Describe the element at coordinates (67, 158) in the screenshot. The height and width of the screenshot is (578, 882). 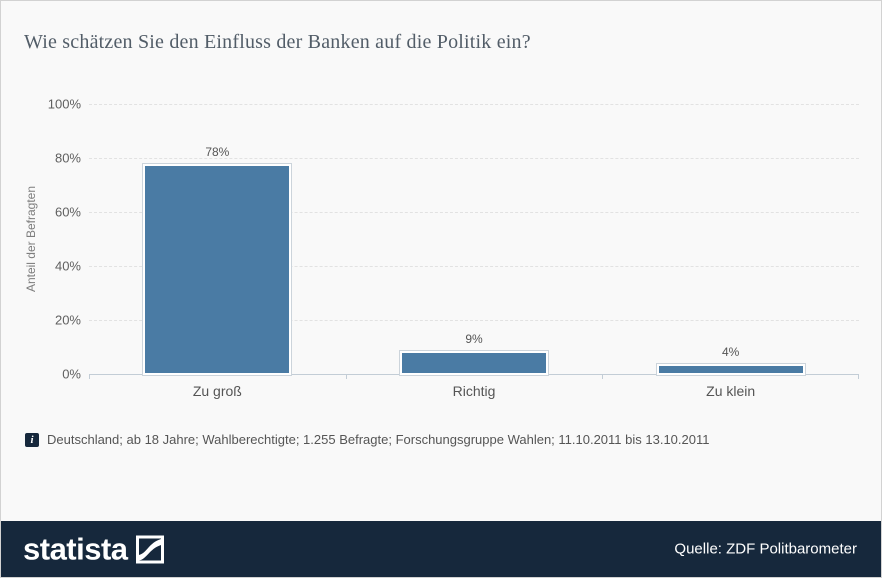
I see `y-tick-label: 80%` at that location.